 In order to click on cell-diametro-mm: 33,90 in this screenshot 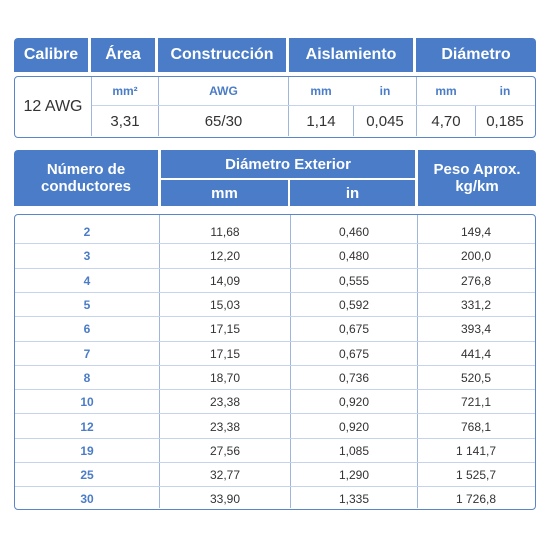, I will do `click(225, 499)`.